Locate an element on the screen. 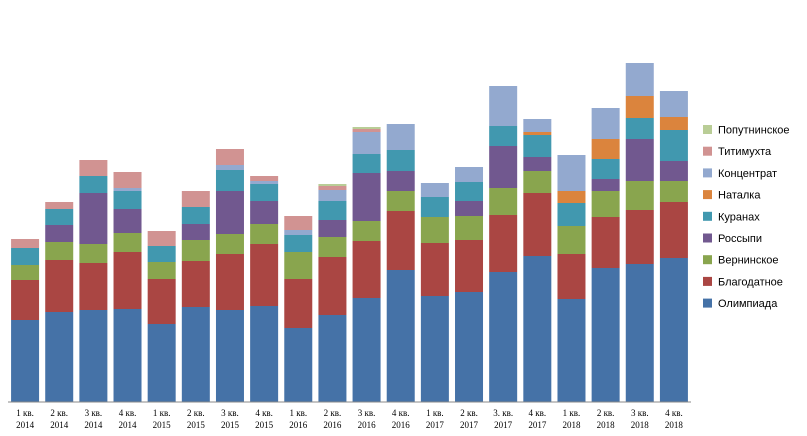 This screenshot has height=436, width=807. x-tick-label: 3 кв. 2014 is located at coordinates (93, 419).